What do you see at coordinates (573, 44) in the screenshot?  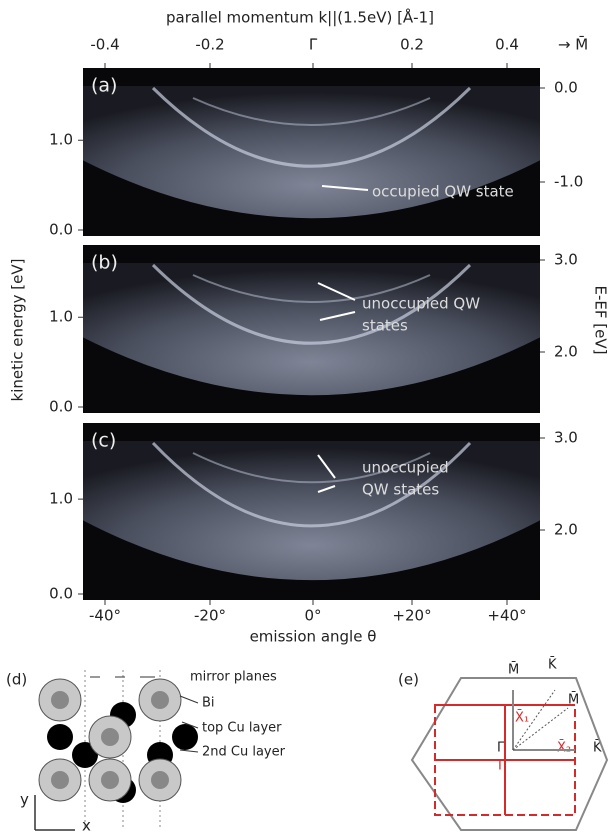 I see `top-axis-direction: → M̄` at bounding box center [573, 44].